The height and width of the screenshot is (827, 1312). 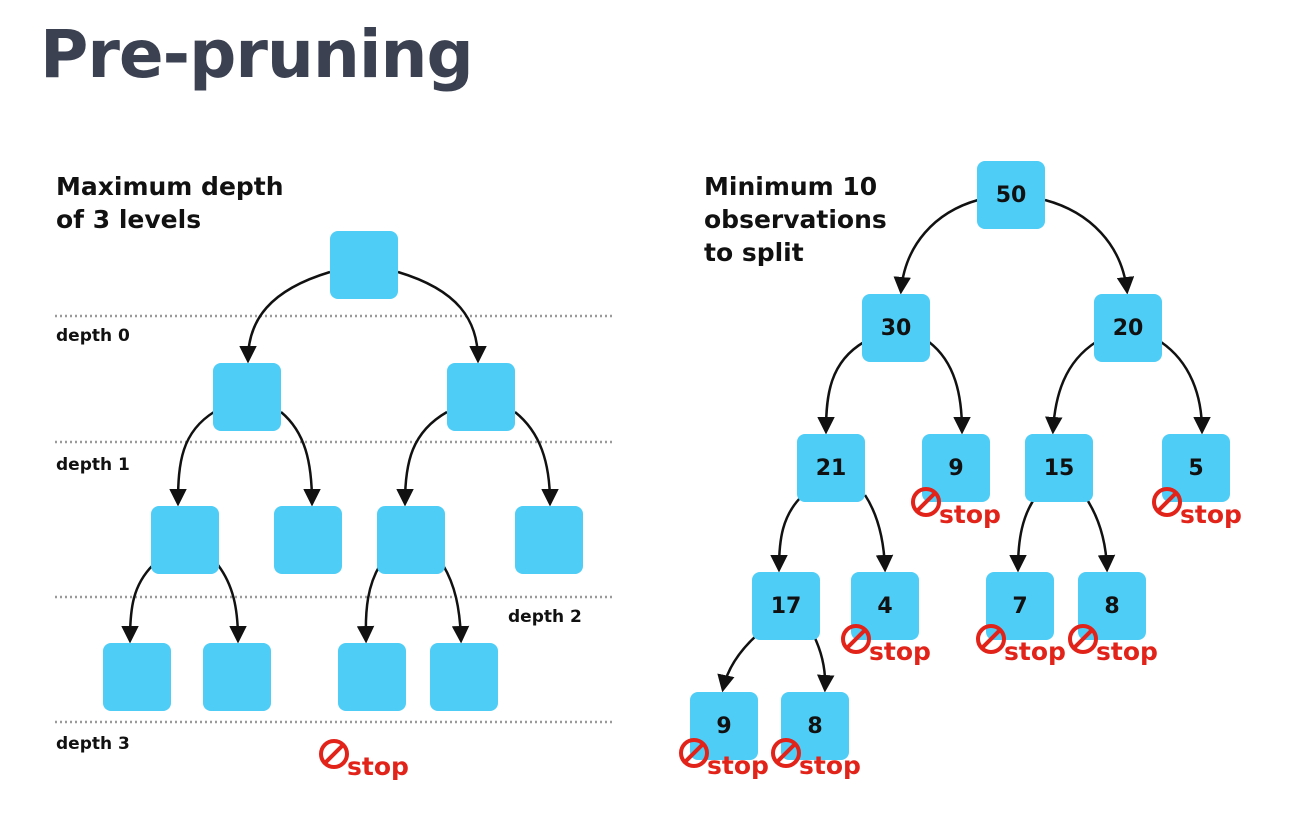 What do you see at coordinates (786, 606) in the screenshot?
I see `node-17: 17` at bounding box center [786, 606].